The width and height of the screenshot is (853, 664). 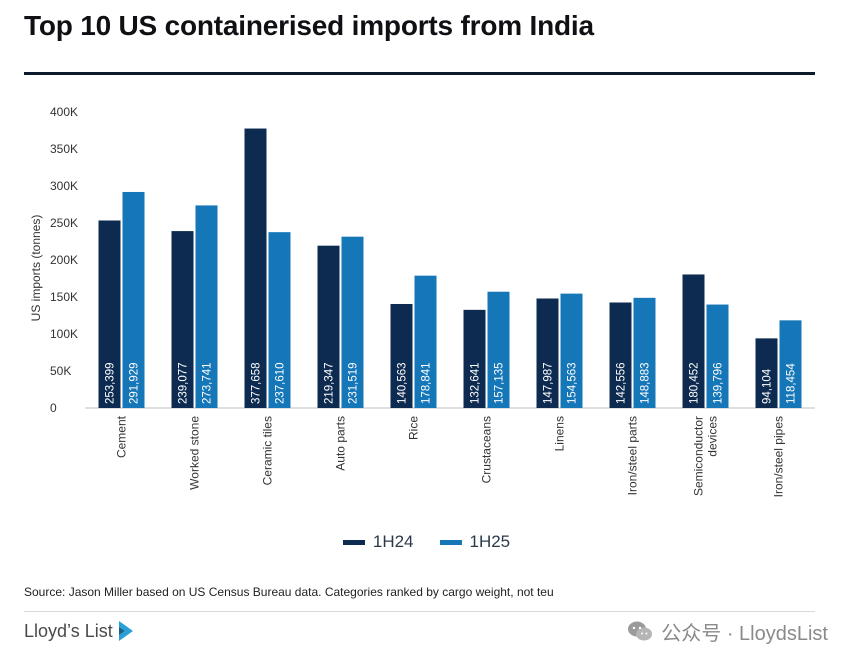 What do you see at coordinates (419, 73) in the screenshot?
I see `title-divider` at bounding box center [419, 73].